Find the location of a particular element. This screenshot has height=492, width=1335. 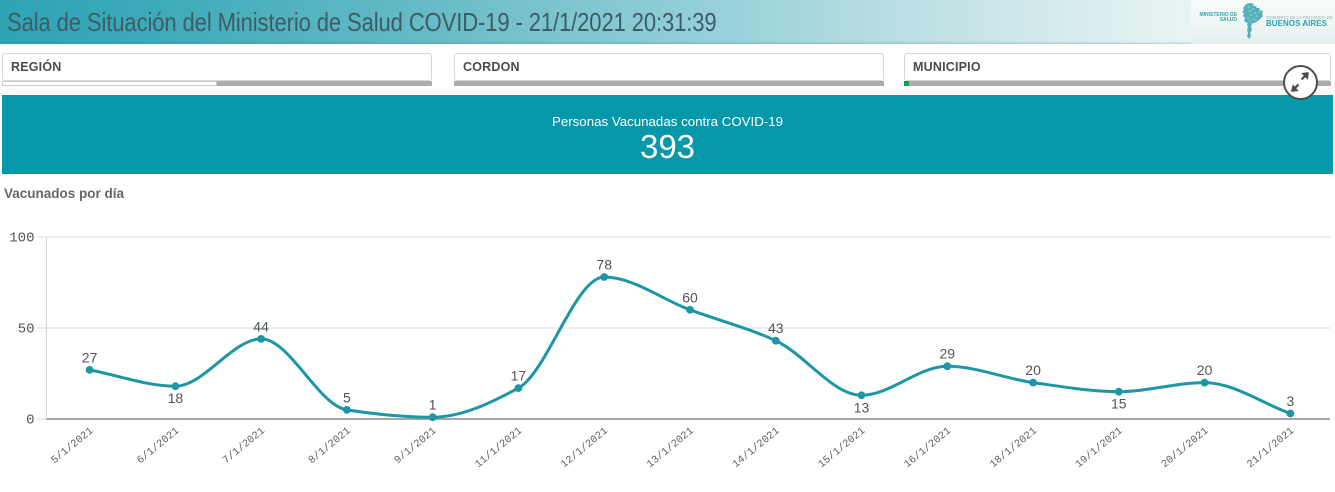

svg-text: 19/1/2021 is located at coordinates (1100, 448).